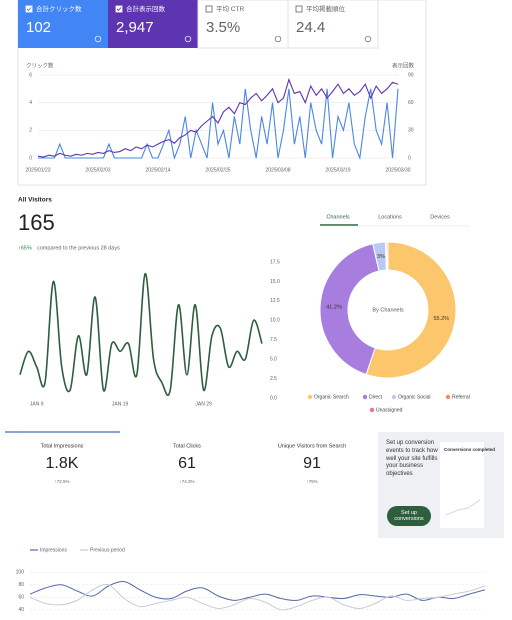 Image resolution: width=512 pixels, height=620 pixels. What do you see at coordinates (387, 310) in the screenshot?
I see `donut-center: By Channels` at bounding box center [387, 310].